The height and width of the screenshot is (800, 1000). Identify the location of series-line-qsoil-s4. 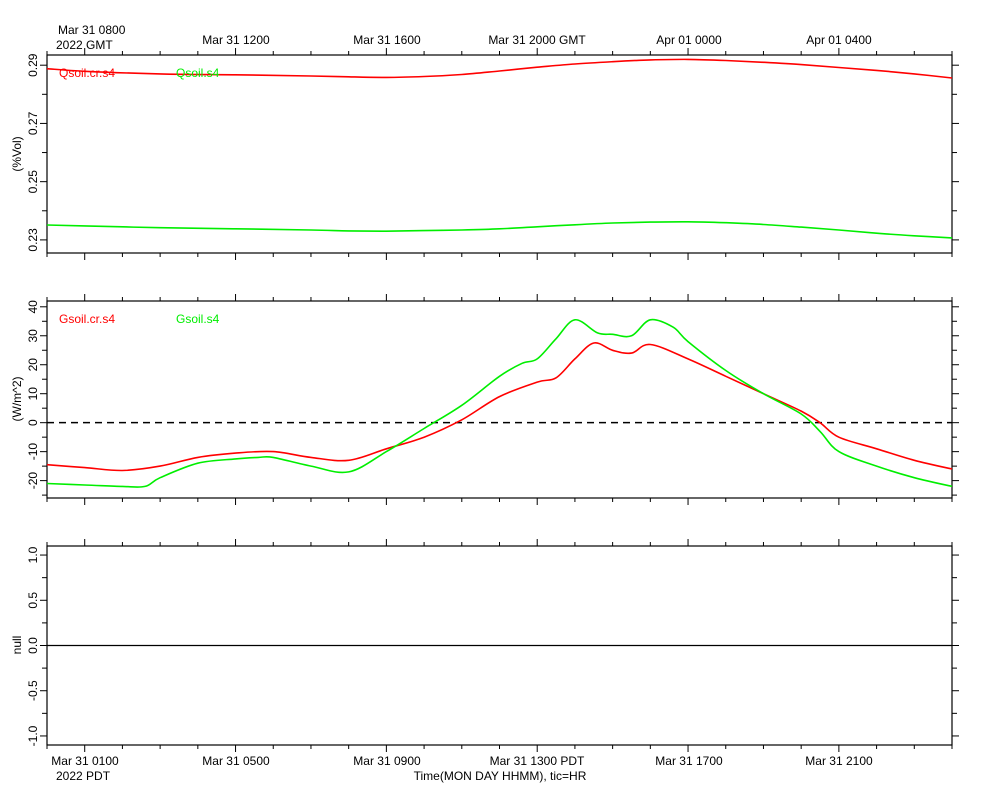
(499, 229).